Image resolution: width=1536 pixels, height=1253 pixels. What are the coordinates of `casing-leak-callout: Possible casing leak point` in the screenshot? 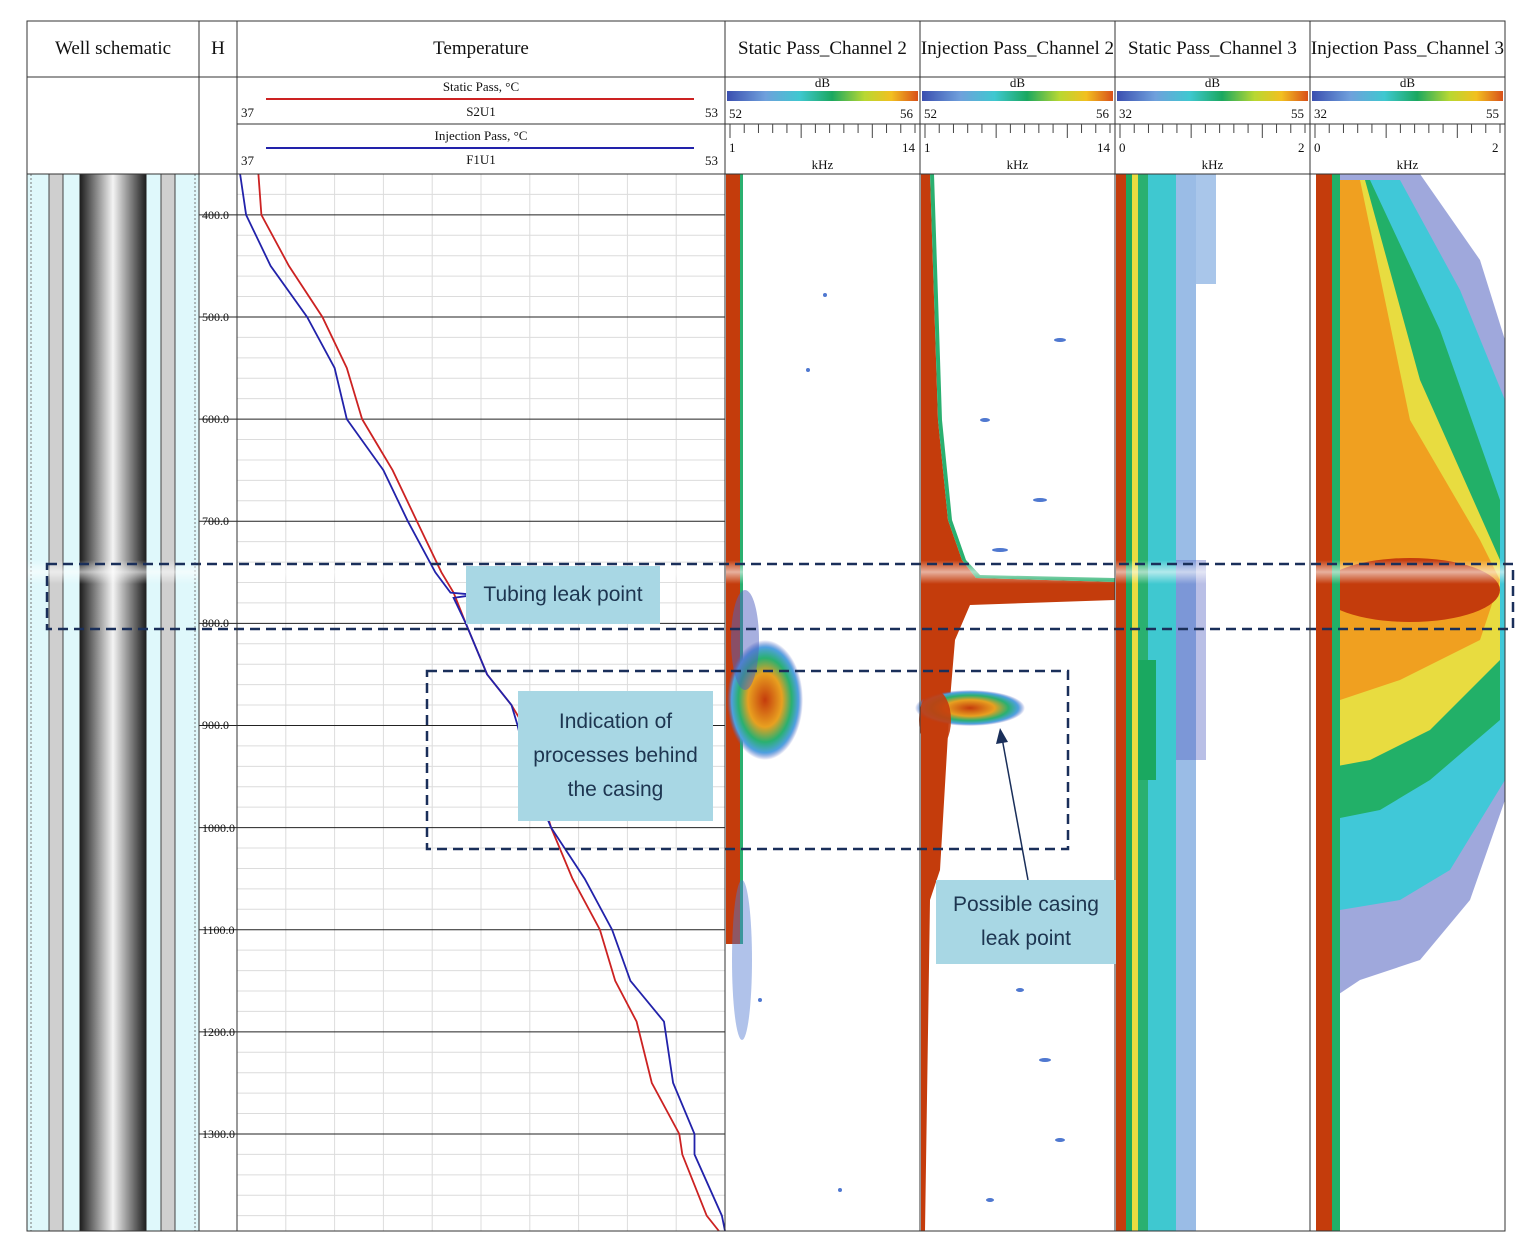 It's located at (1026, 922).